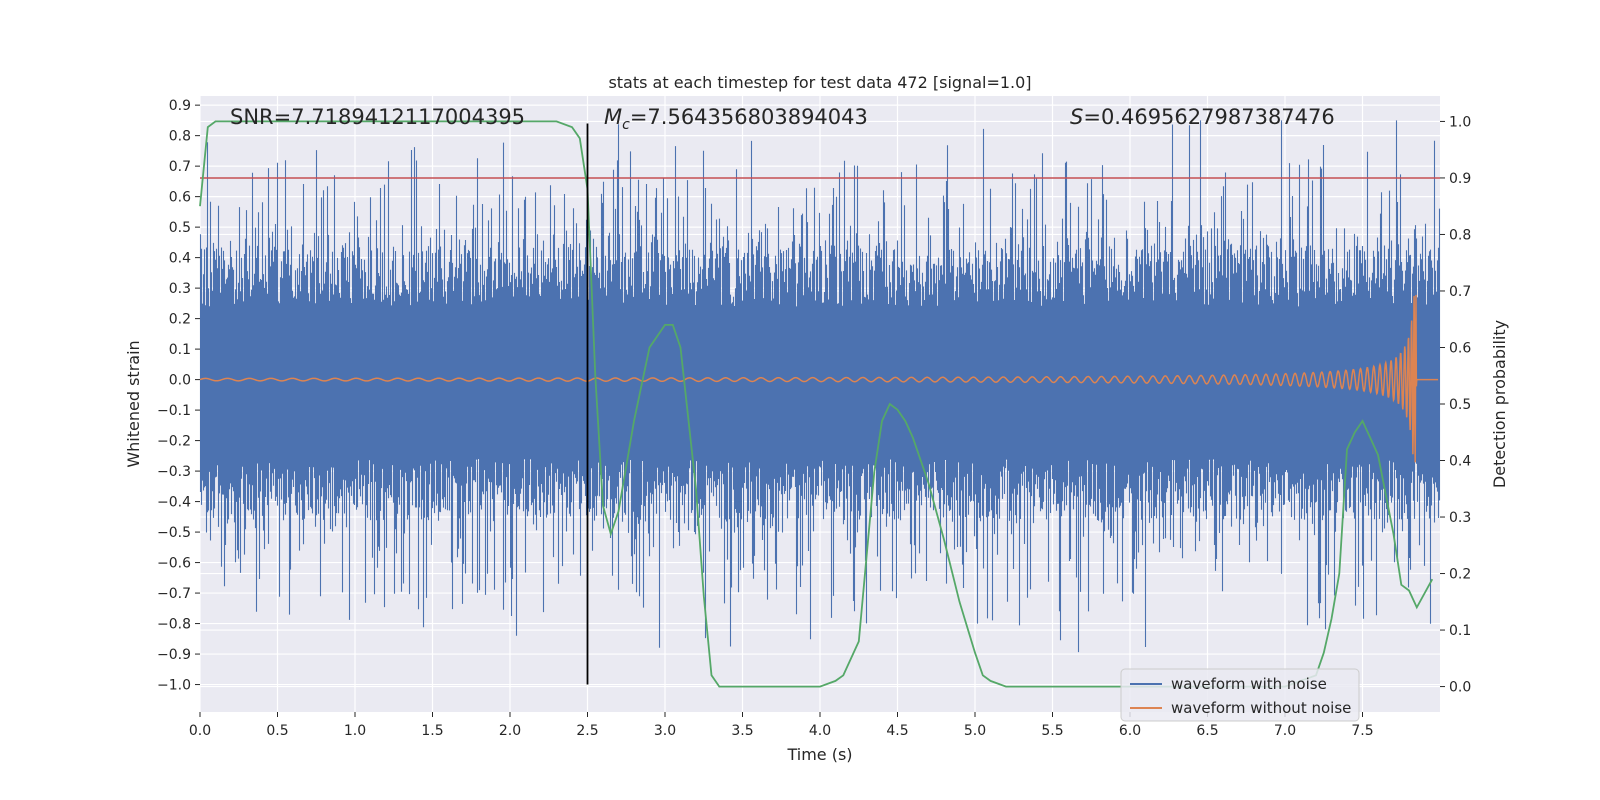 Image resolution: width=1600 pixels, height=800 pixels. What do you see at coordinates (897, 731) in the screenshot?
I see `x-tick-label: 4.5` at bounding box center [897, 731].